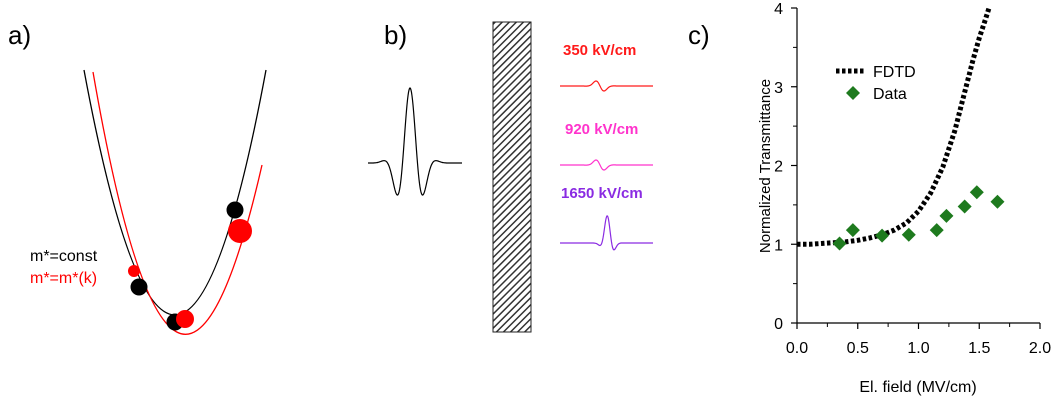 This screenshot has height=403, width=1059. What do you see at coordinates (979, 348) in the screenshot?
I see `x-tick-label: 1.5` at bounding box center [979, 348].